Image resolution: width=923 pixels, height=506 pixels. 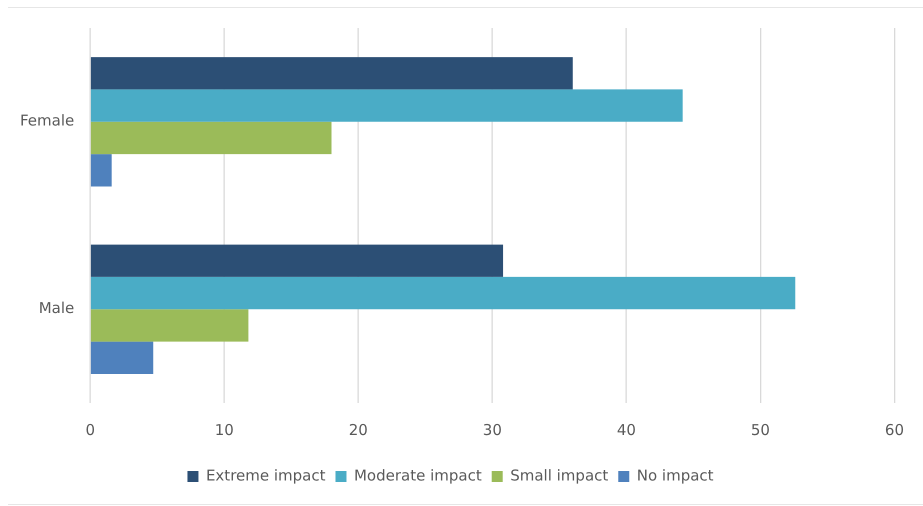 I want to click on x-tick-label: 10, so click(x=224, y=429).